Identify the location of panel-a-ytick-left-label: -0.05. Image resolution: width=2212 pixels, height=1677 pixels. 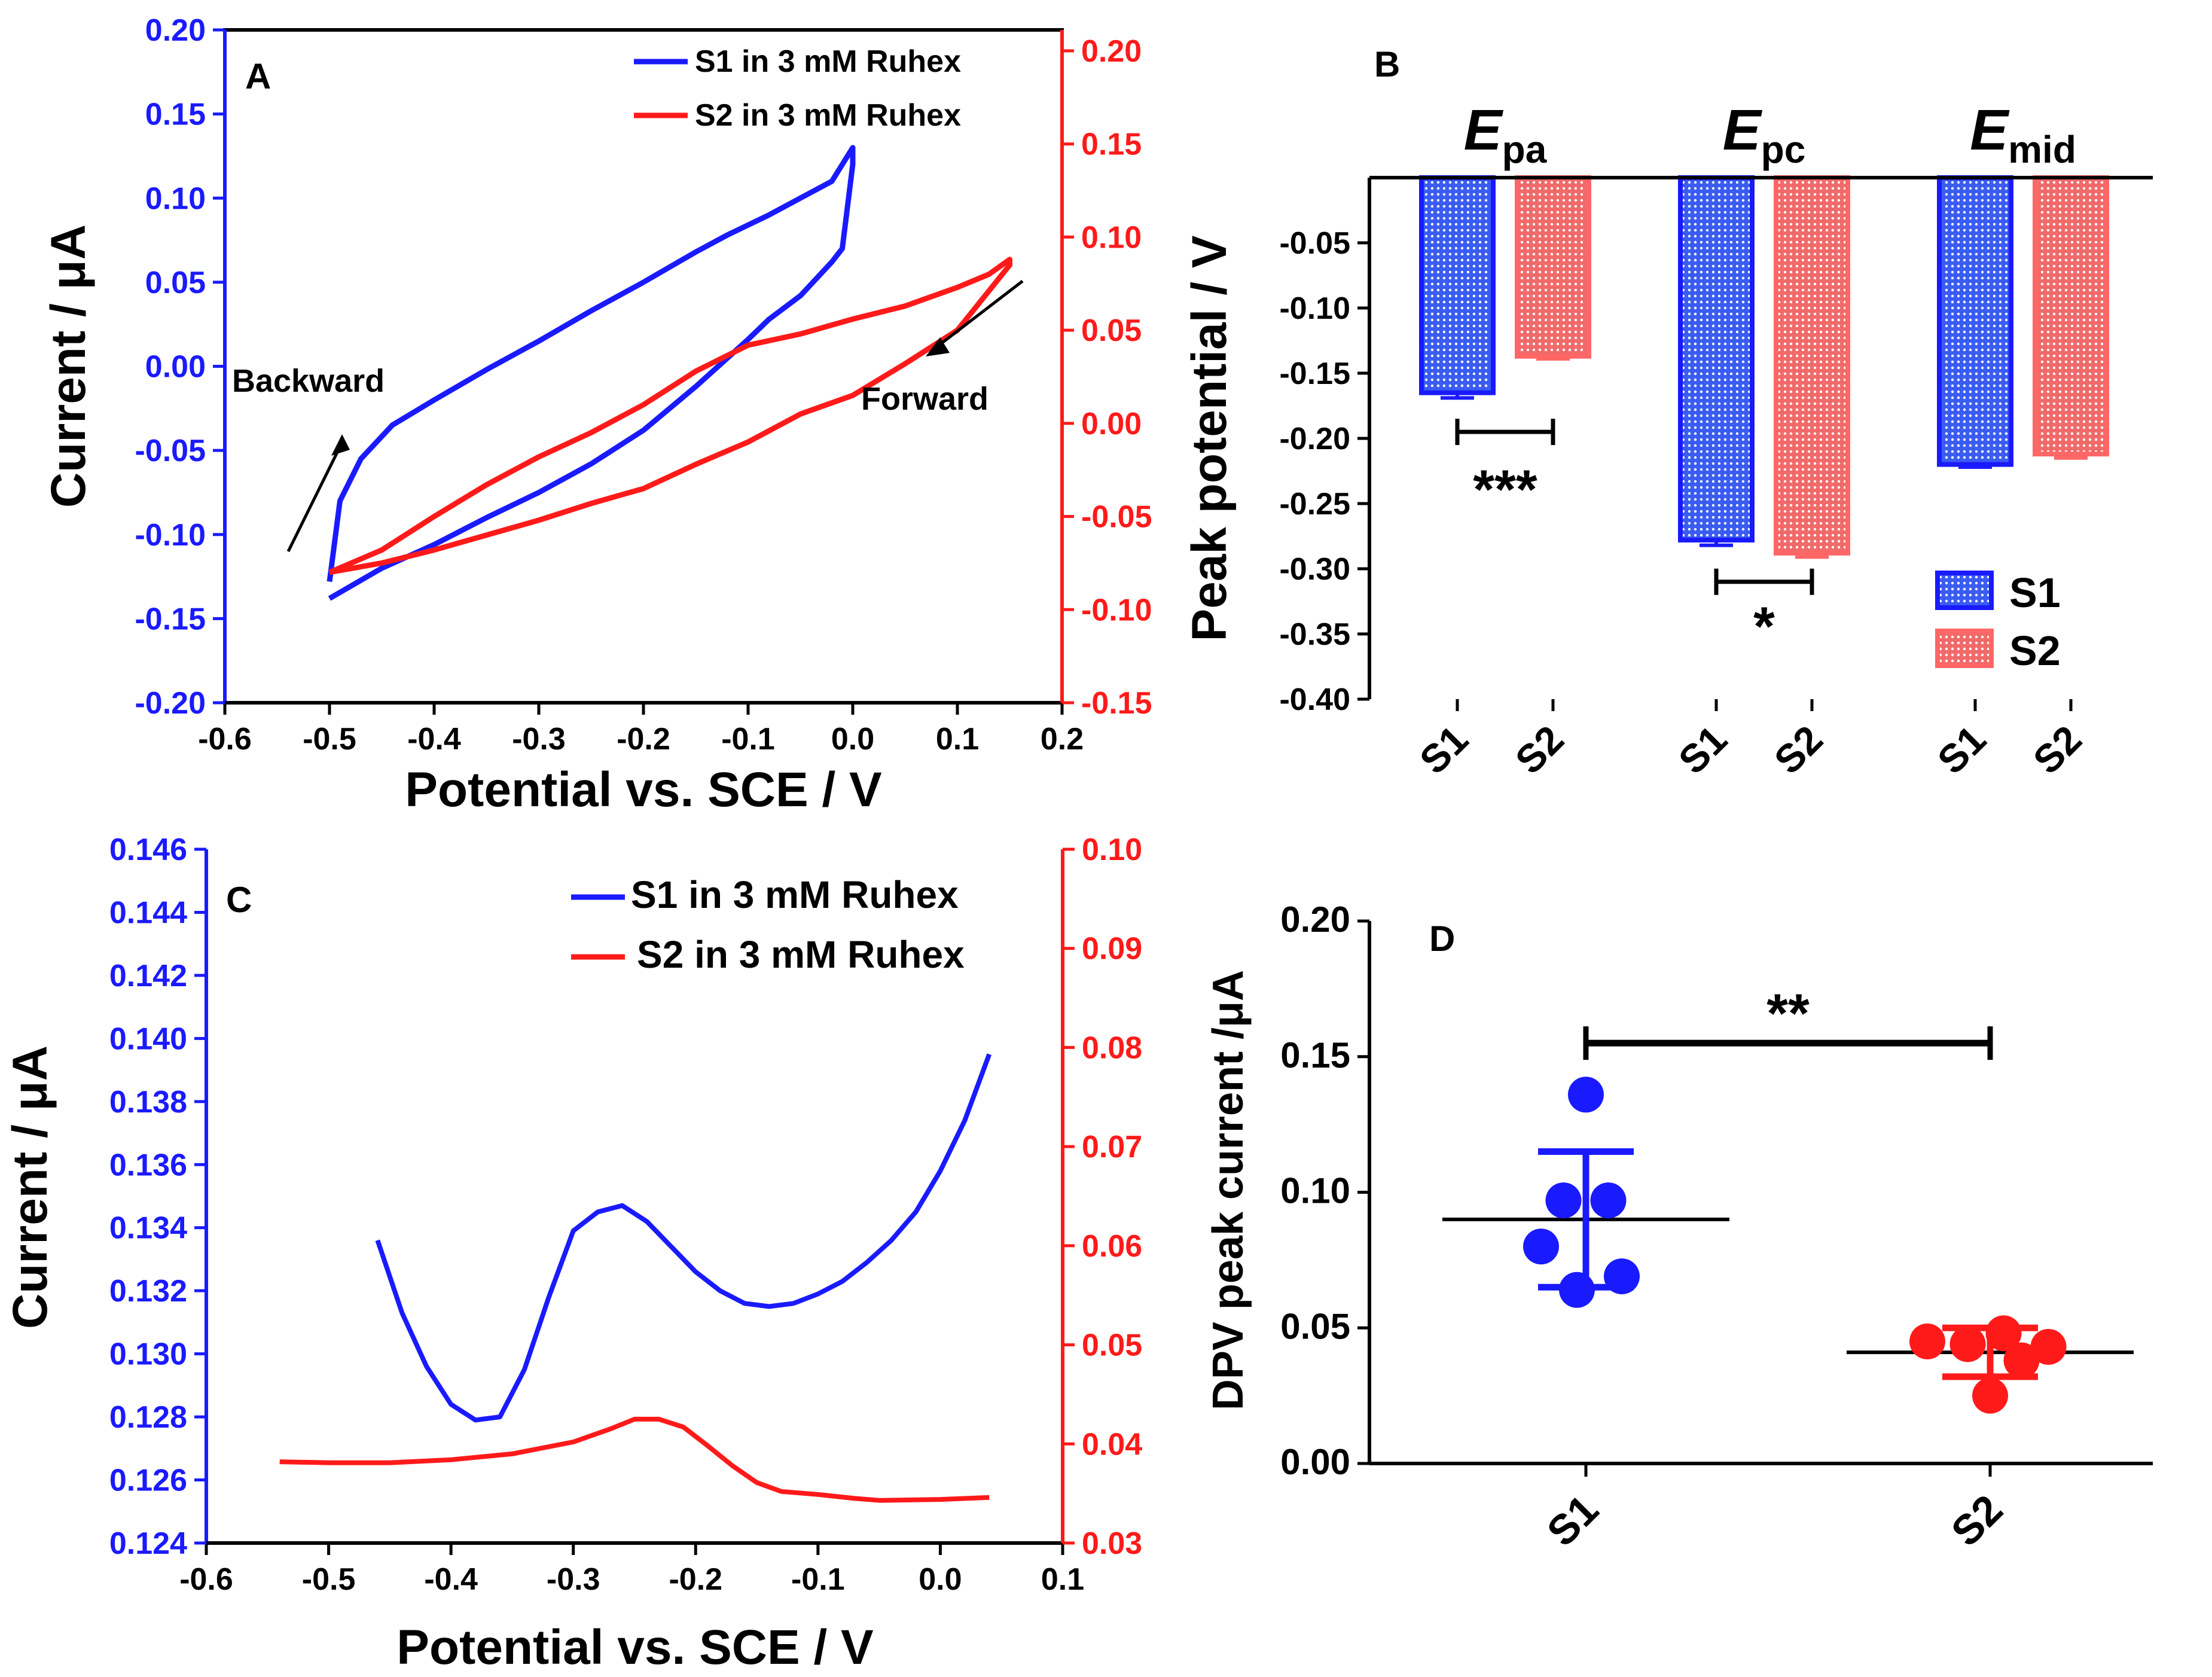
(170, 451).